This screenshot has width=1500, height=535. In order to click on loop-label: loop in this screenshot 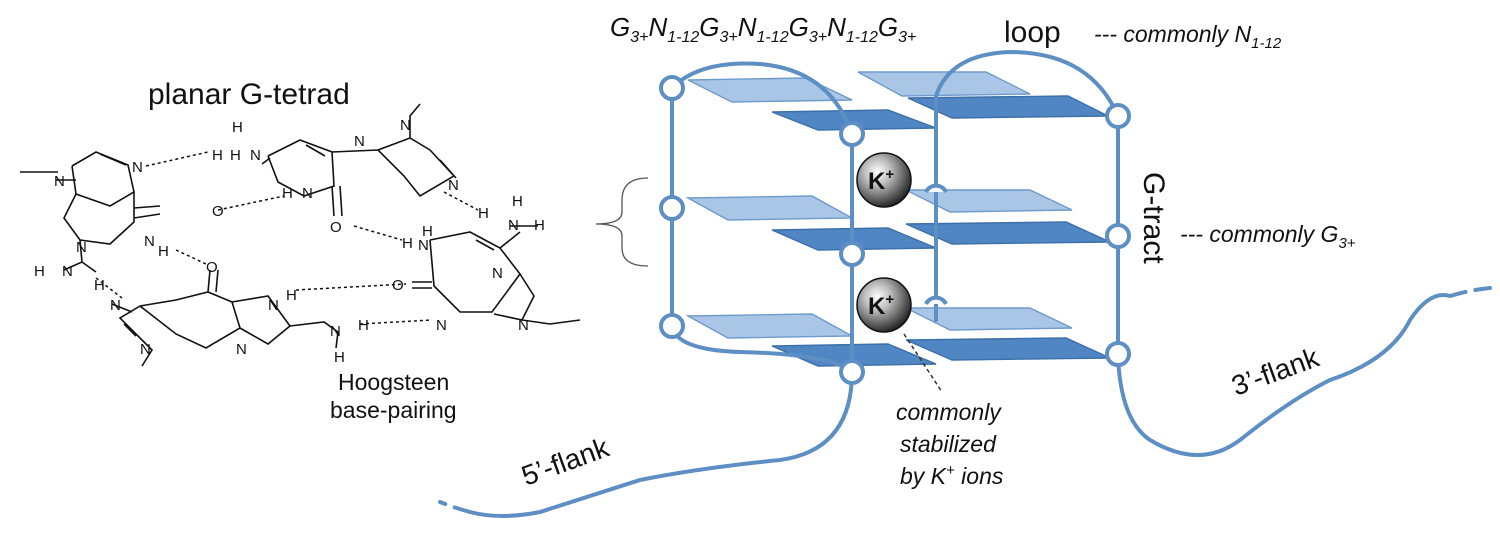, I will do `click(1032, 32)`.